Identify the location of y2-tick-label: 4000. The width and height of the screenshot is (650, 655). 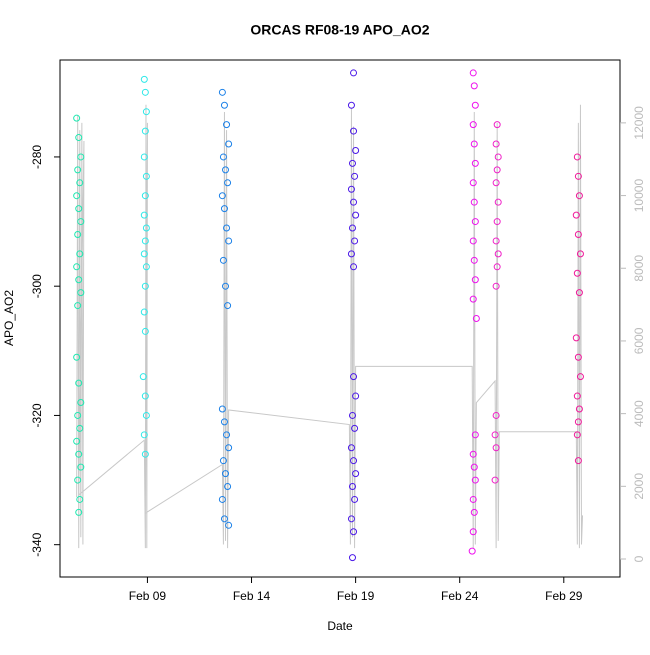
(639, 413).